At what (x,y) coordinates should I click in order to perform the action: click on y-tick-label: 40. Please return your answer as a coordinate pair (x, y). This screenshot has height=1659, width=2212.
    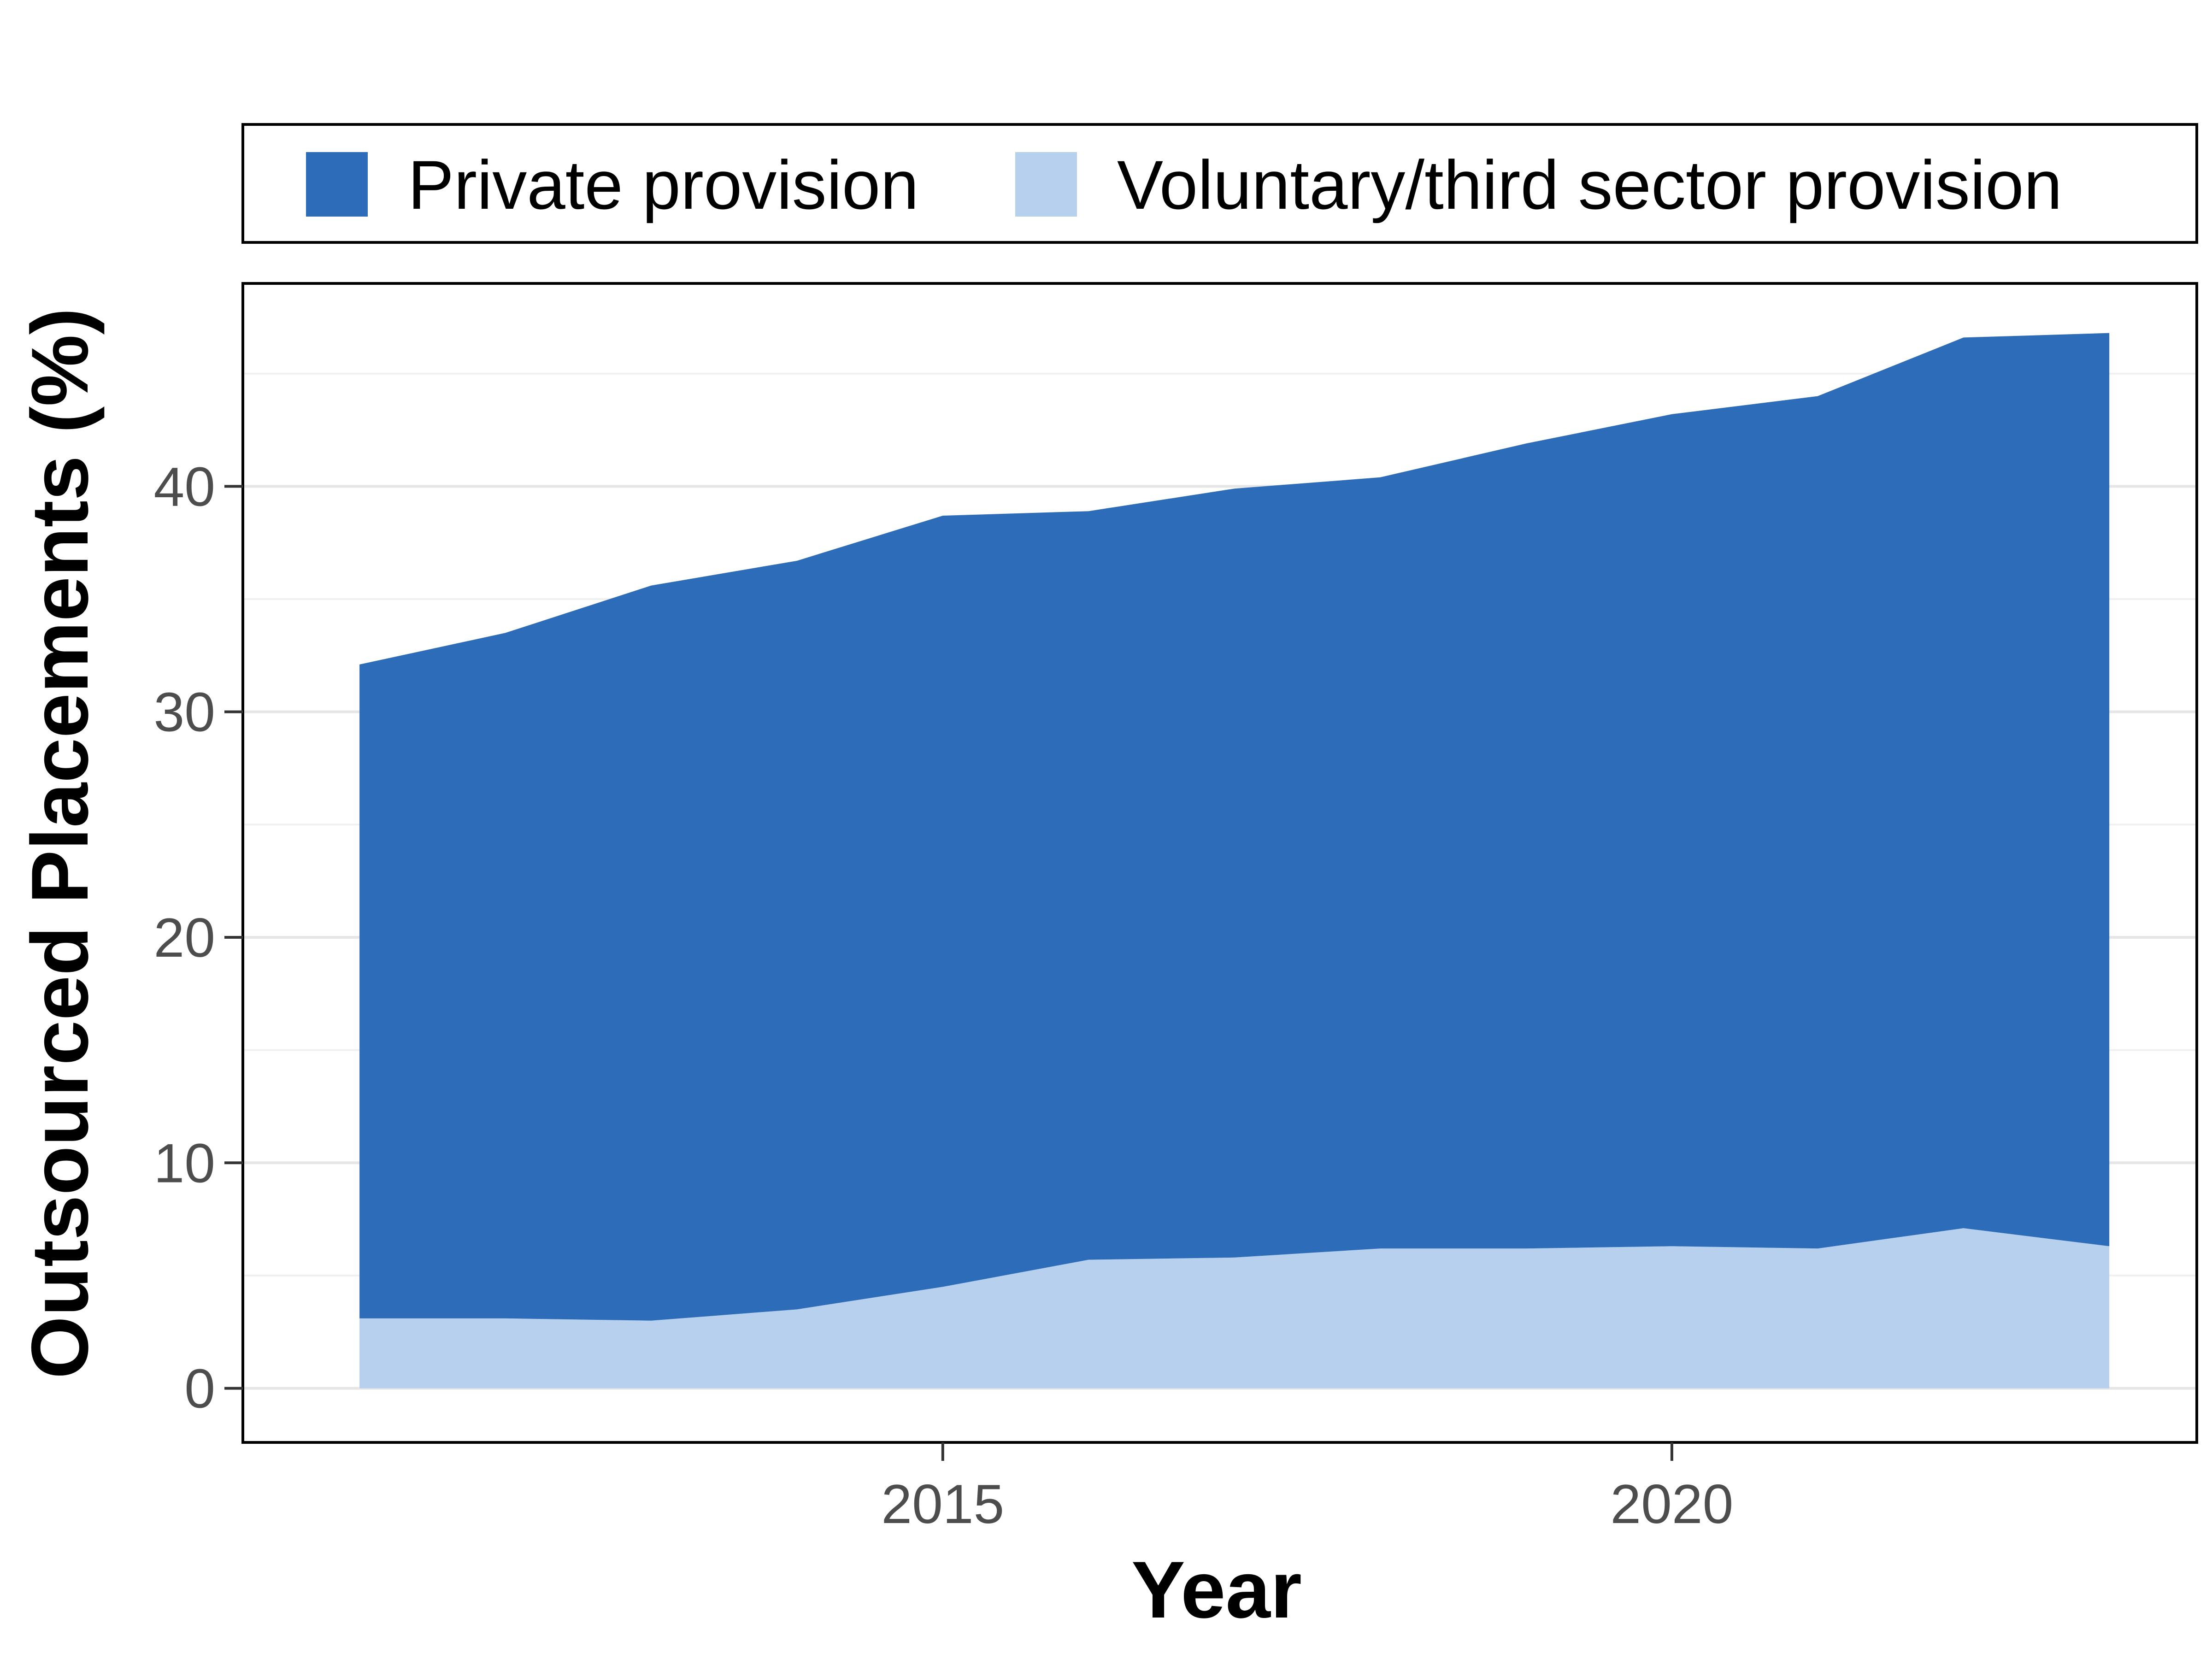
    Looking at the image, I should click on (184, 487).